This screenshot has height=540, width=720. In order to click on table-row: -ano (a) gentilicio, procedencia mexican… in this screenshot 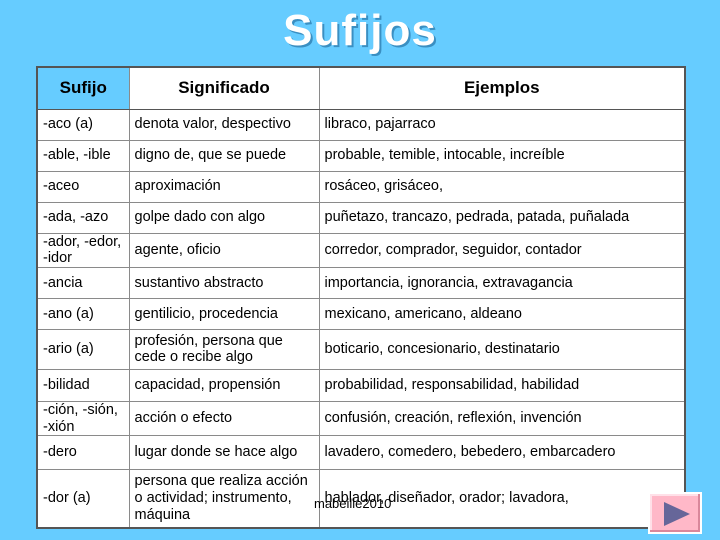, I will do `click(361, 313)`.